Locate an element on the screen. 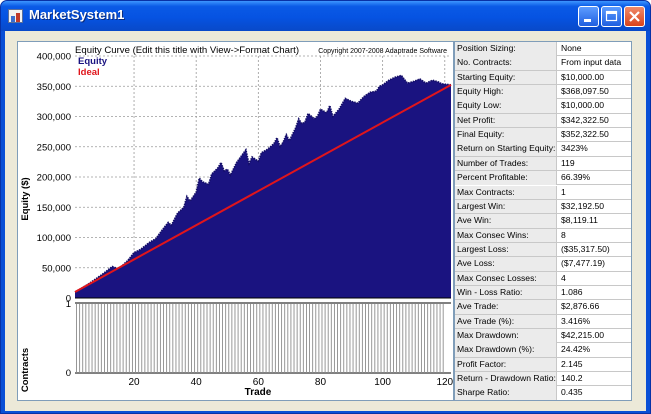 This screenshot has height=414, width=651. stats-value: $42,215.00 is located at coordinates (583, 335).